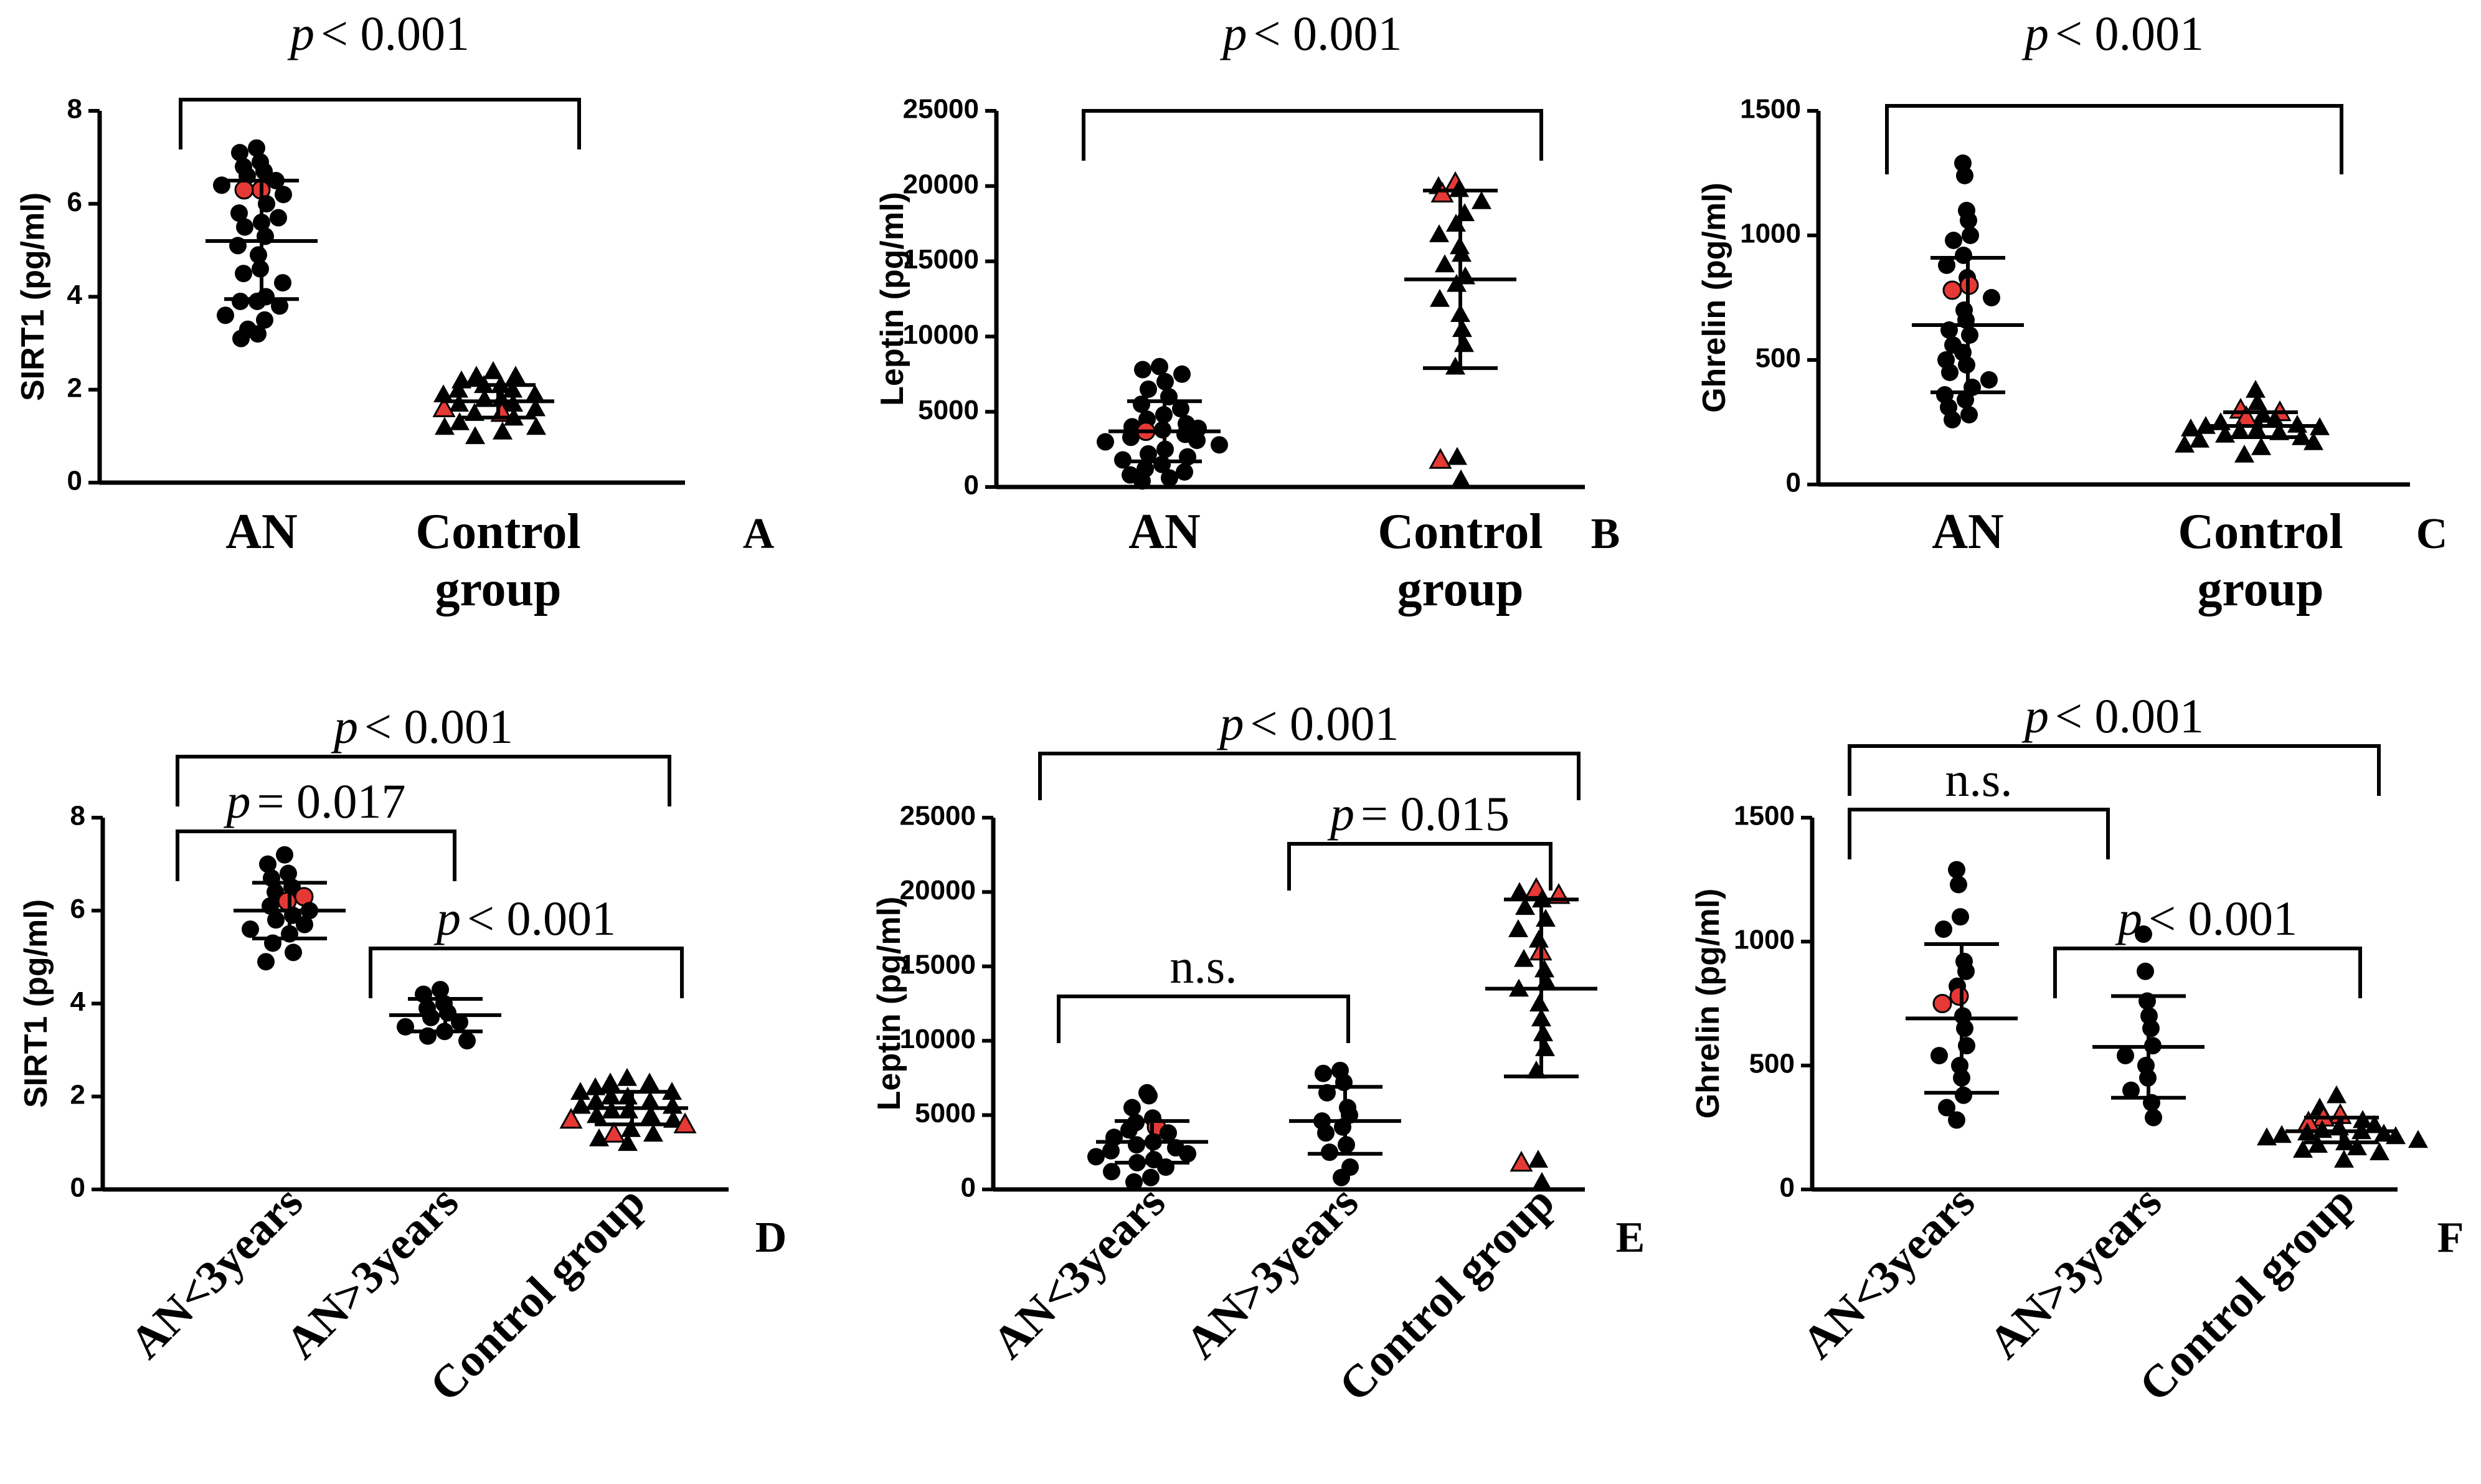 The height and width of the screenshot is (1484, 2481). Describe the element at coordinates (941, 109) in the screenshot. I see `y-tick-label: 25000` at that location.